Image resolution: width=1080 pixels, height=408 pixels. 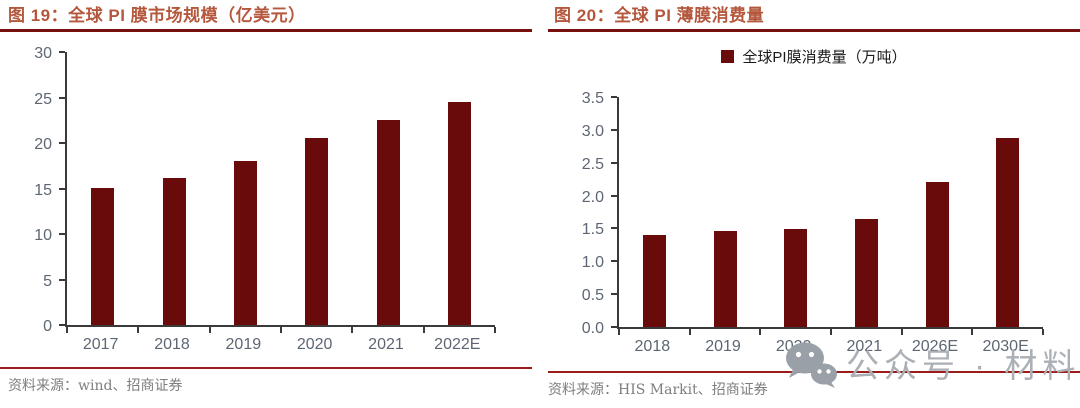 What do you see at coordinates (582, 214) in the screenshot?
I see `y-axis: 0.0 0.5 1.0 1.5 2.0 2.5 3.0 3.5` at bounding box center [582, 214].